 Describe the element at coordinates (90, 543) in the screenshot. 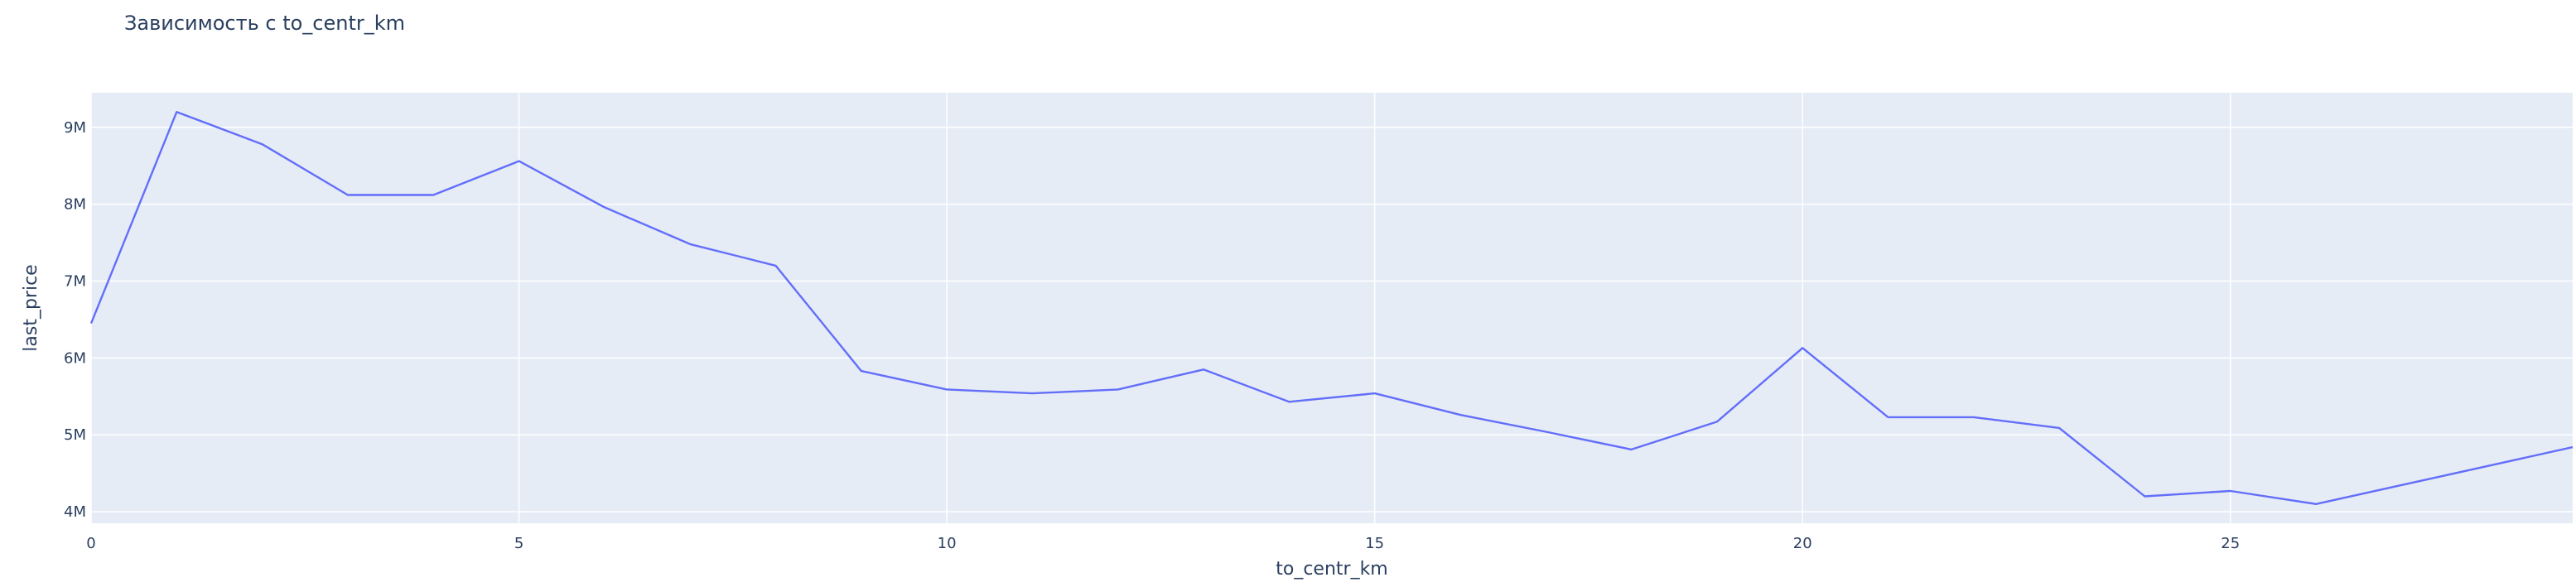

I see `x-tick-label: 0` at that location.